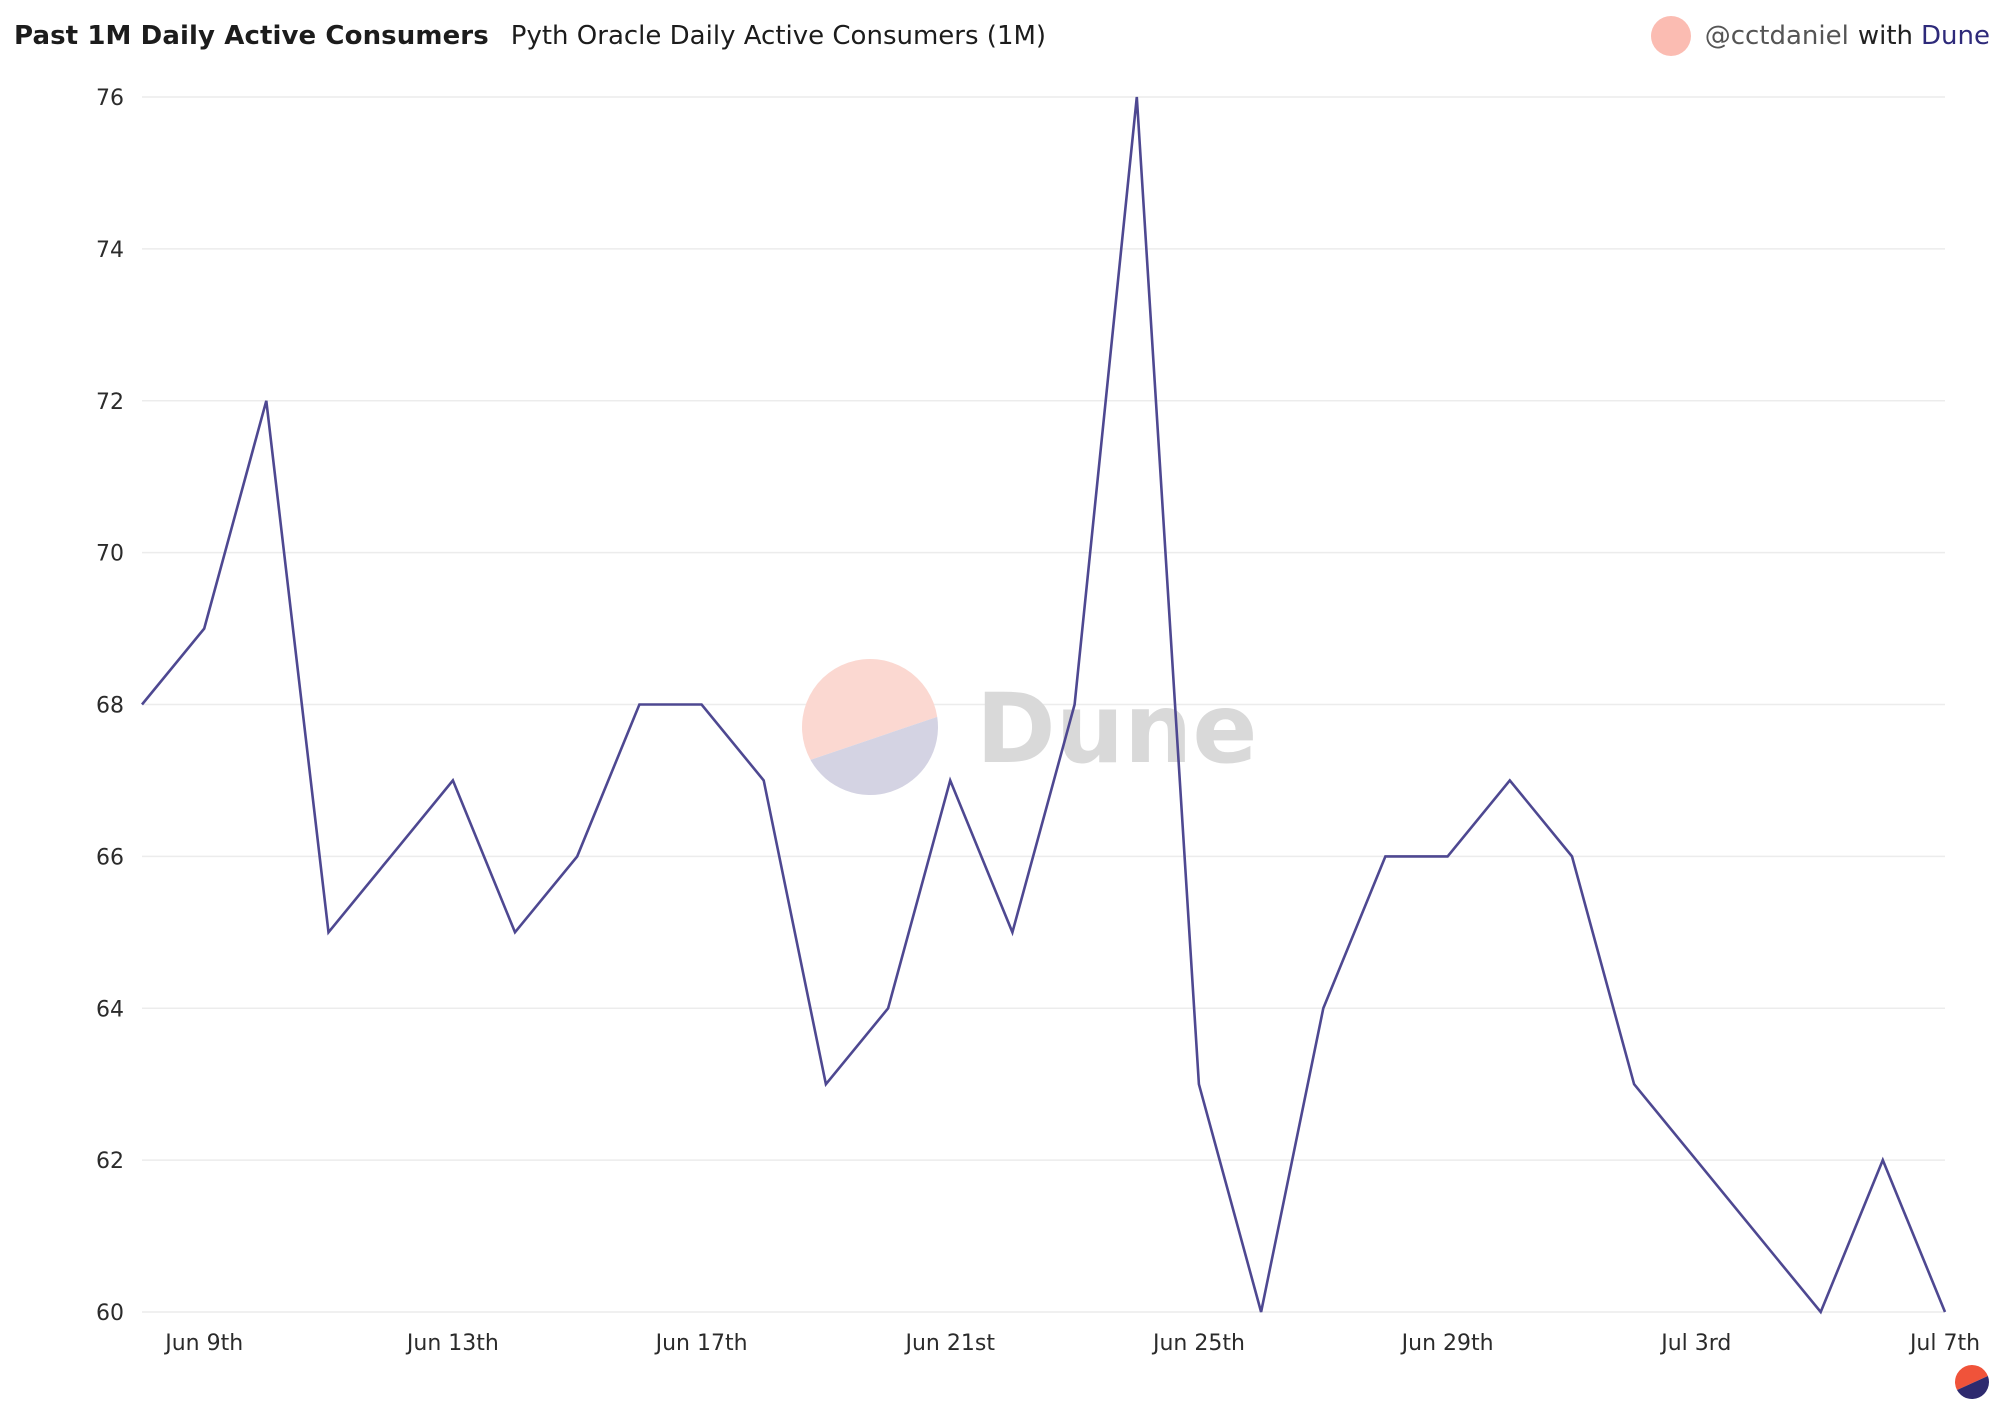 The width and height of the screenshot is (2004, 1414). I want to click on logo-top-half, so click(1971, 1377).